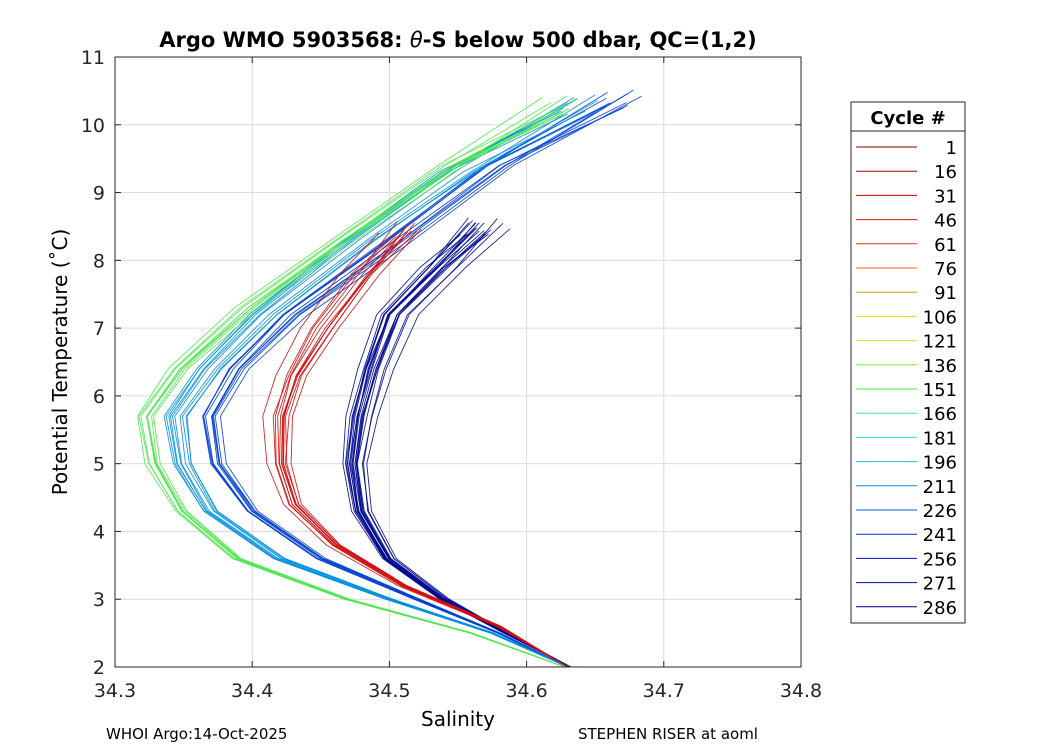  What do you see at coordinates (590, 40) in the screenshot?
I see `title-suffix: -S below 500 dbar, QC=(1,2)` at bounding box center [590, 40].